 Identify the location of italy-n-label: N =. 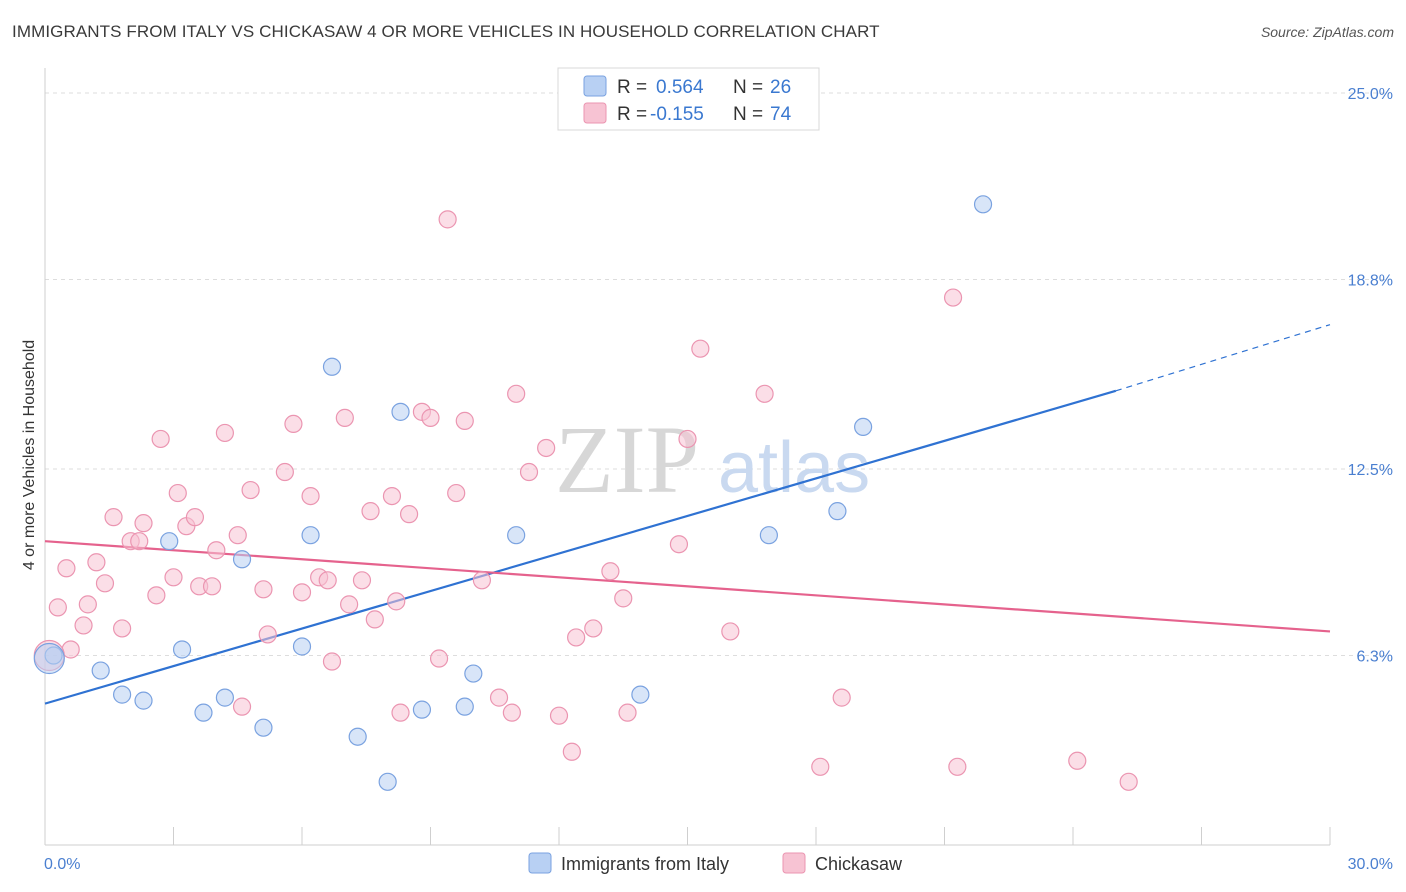
(748, 87).